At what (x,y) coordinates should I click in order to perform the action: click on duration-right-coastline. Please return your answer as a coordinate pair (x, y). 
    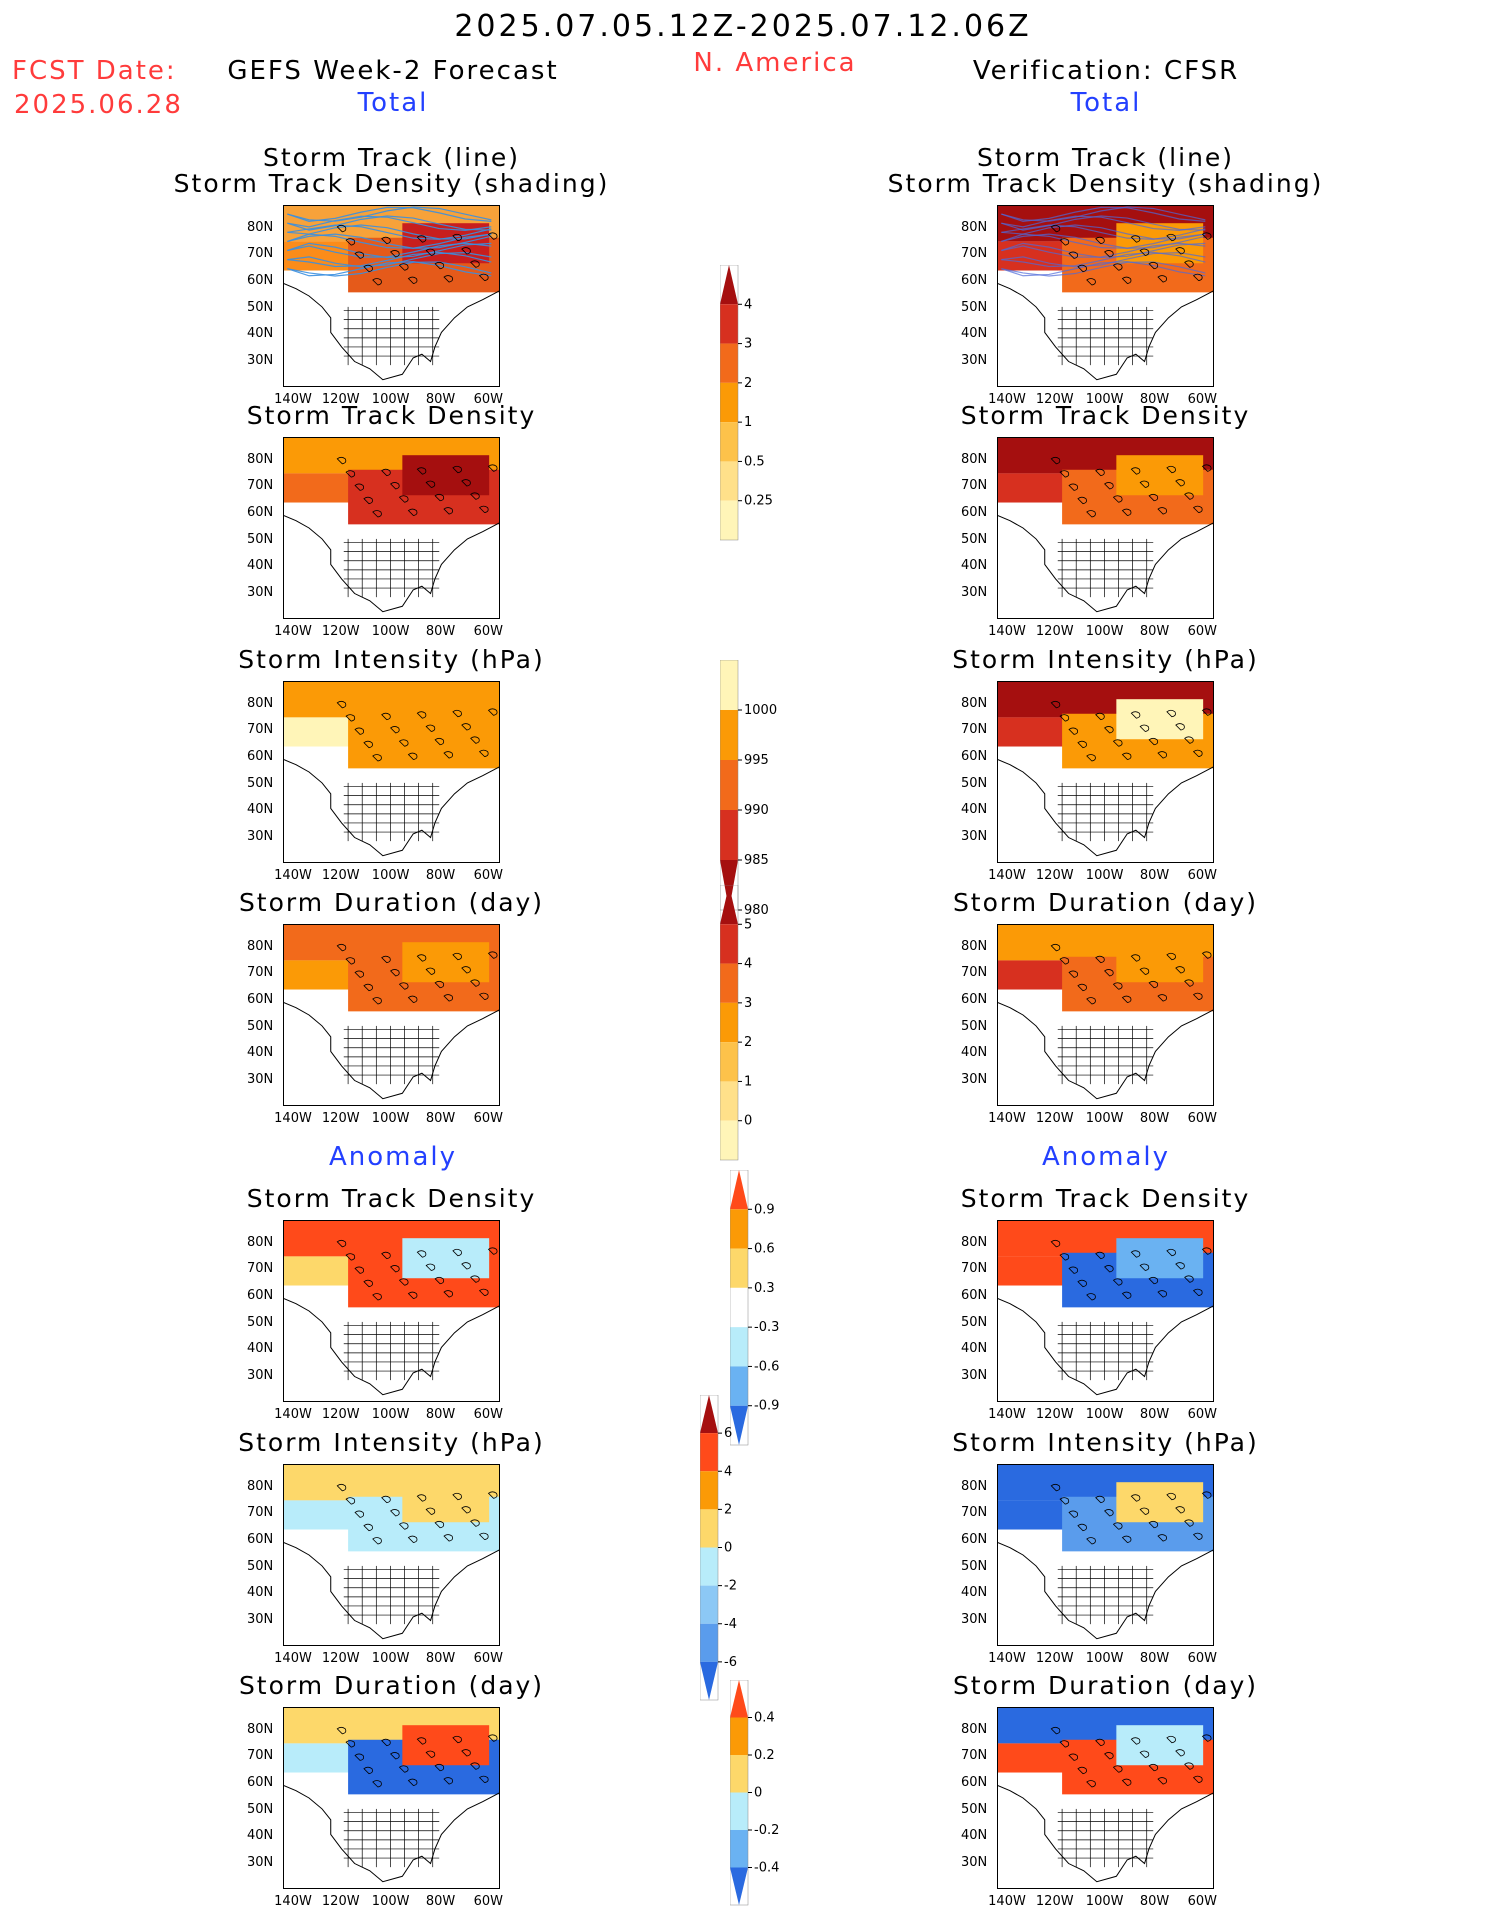
    Looking at the image, I should click on (1105, 1050).